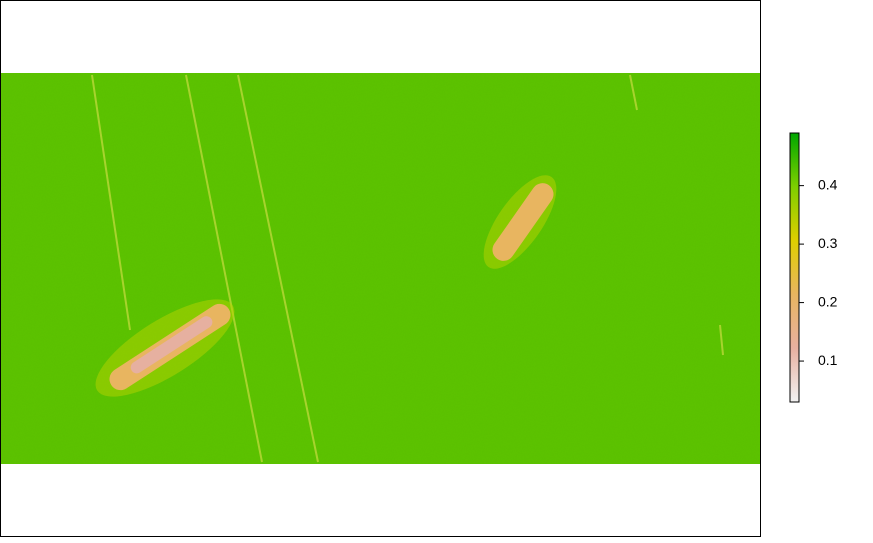  I want to click on colorbar-tick-label: 0.4, so click(828, 184).